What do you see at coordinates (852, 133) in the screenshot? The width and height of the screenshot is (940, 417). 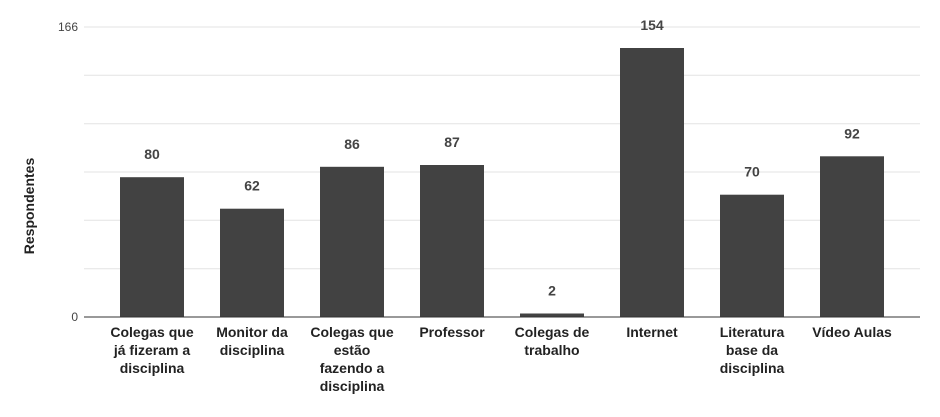 I see `data-label: 92` at bounding box center [852, 133].